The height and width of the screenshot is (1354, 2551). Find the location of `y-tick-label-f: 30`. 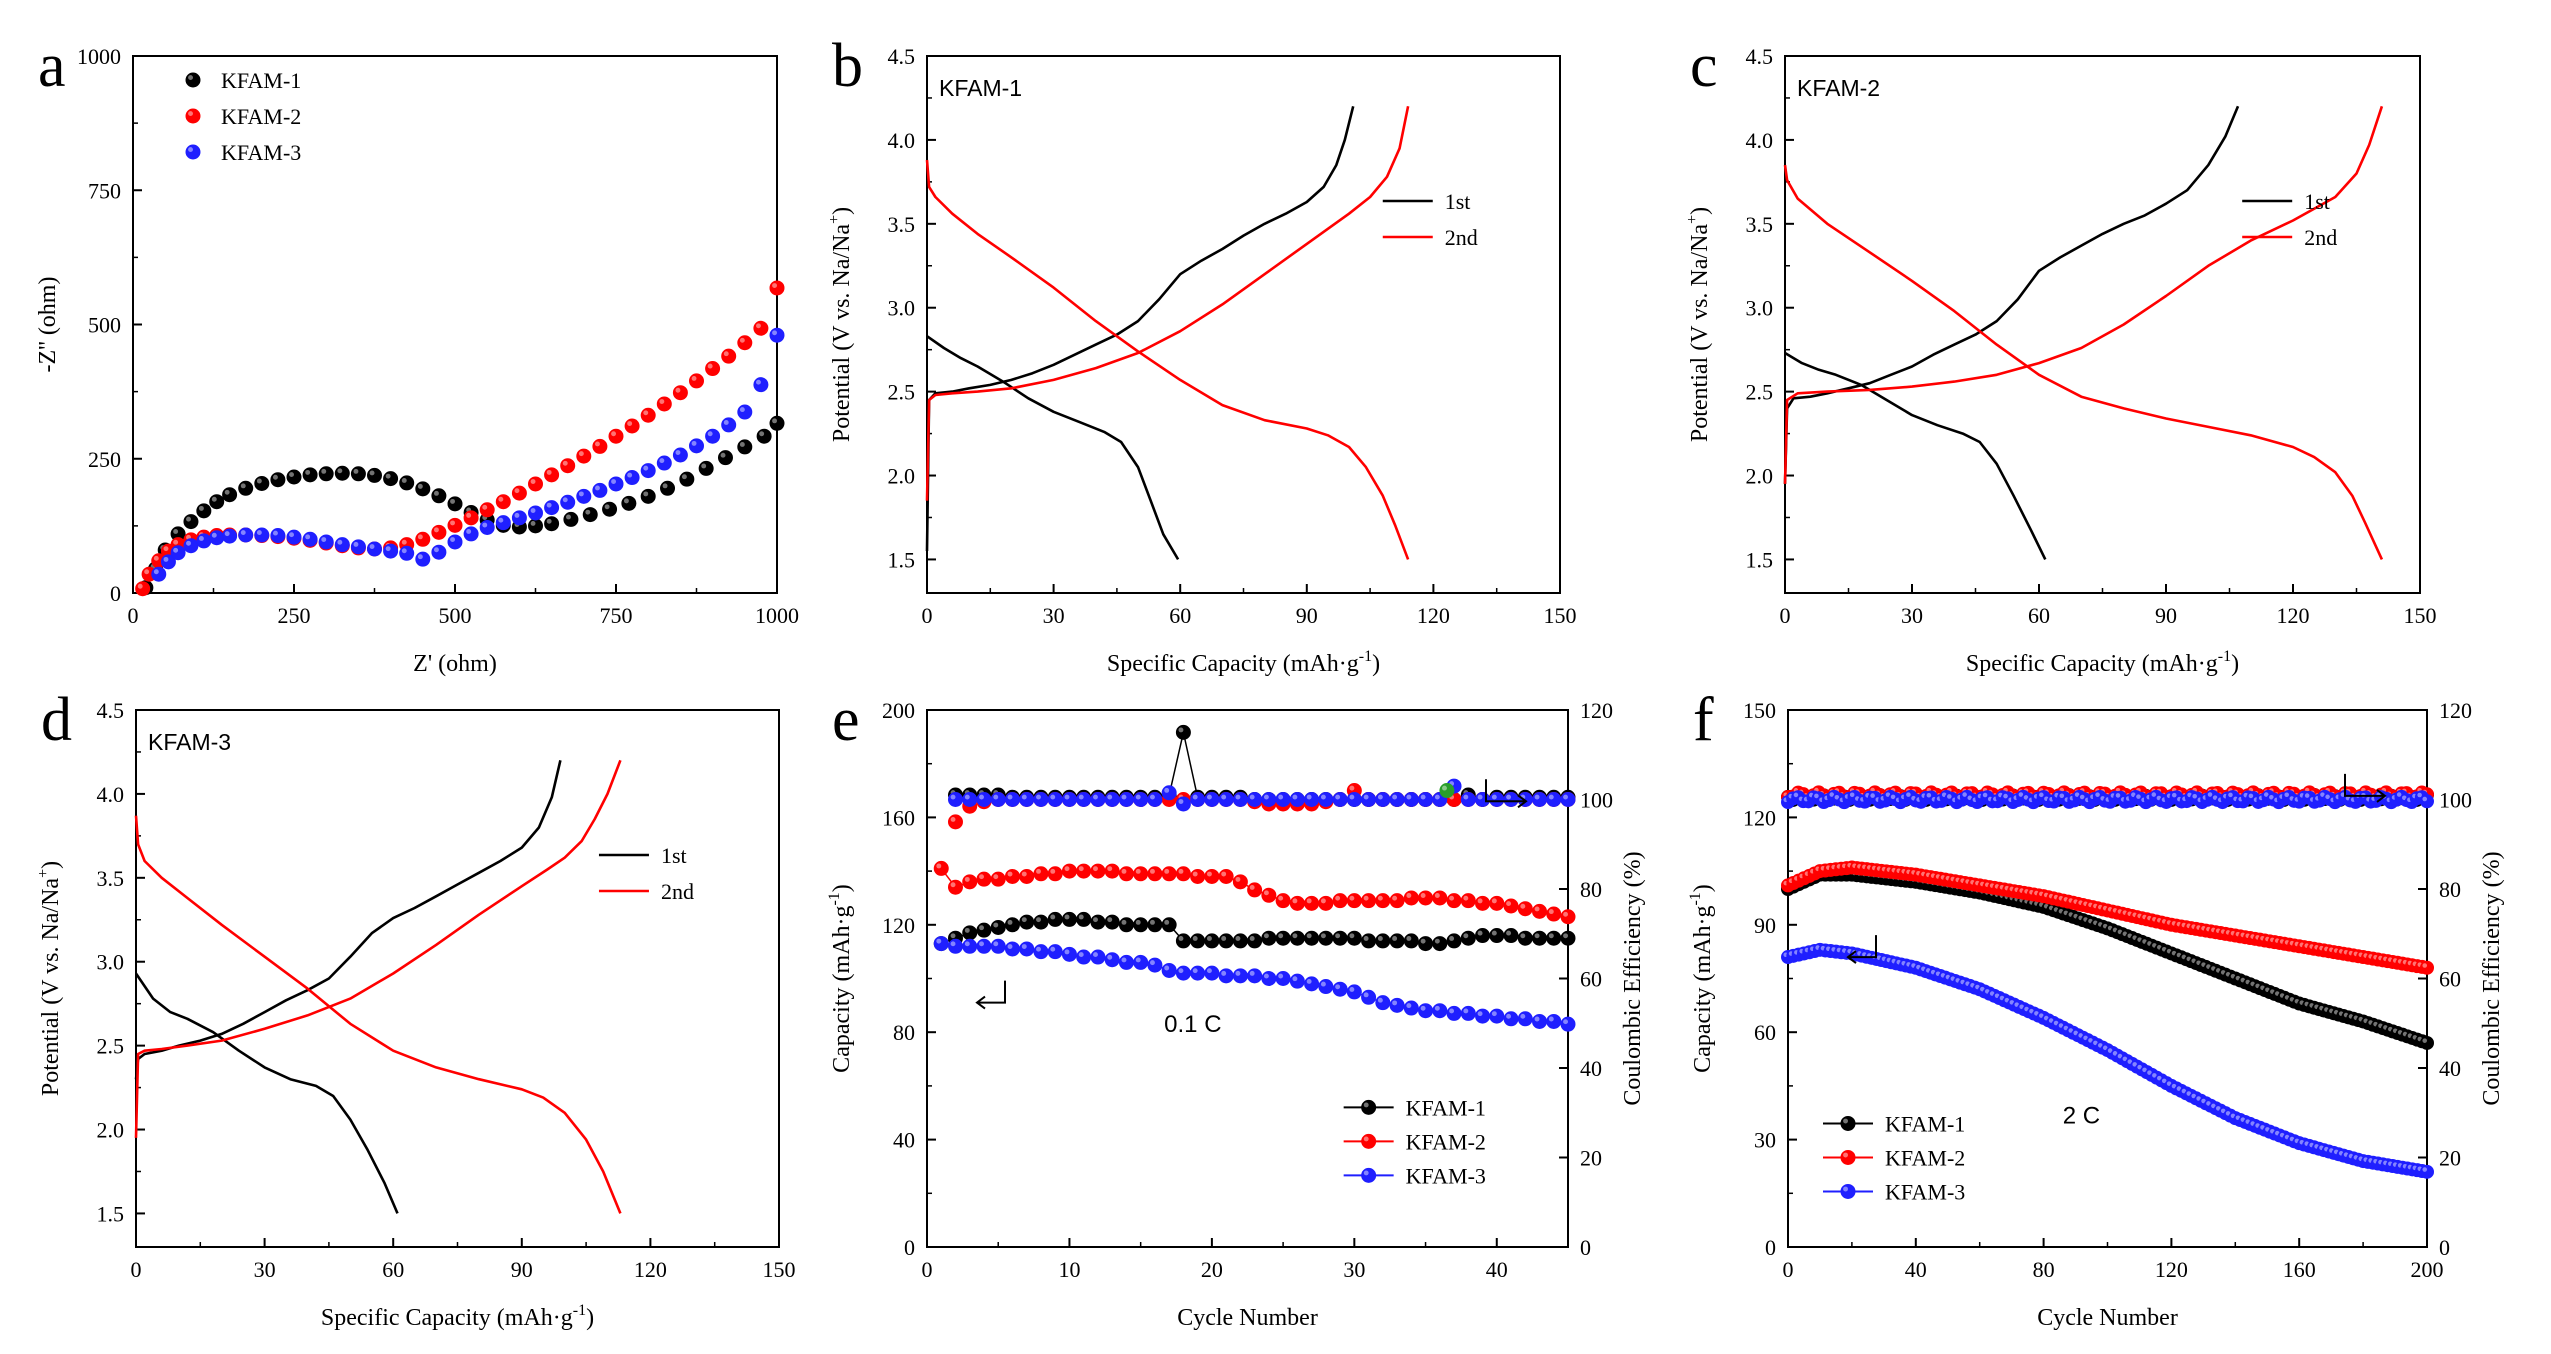

y-tick-label-f: 30 is located at coordinates (1765, 1140).